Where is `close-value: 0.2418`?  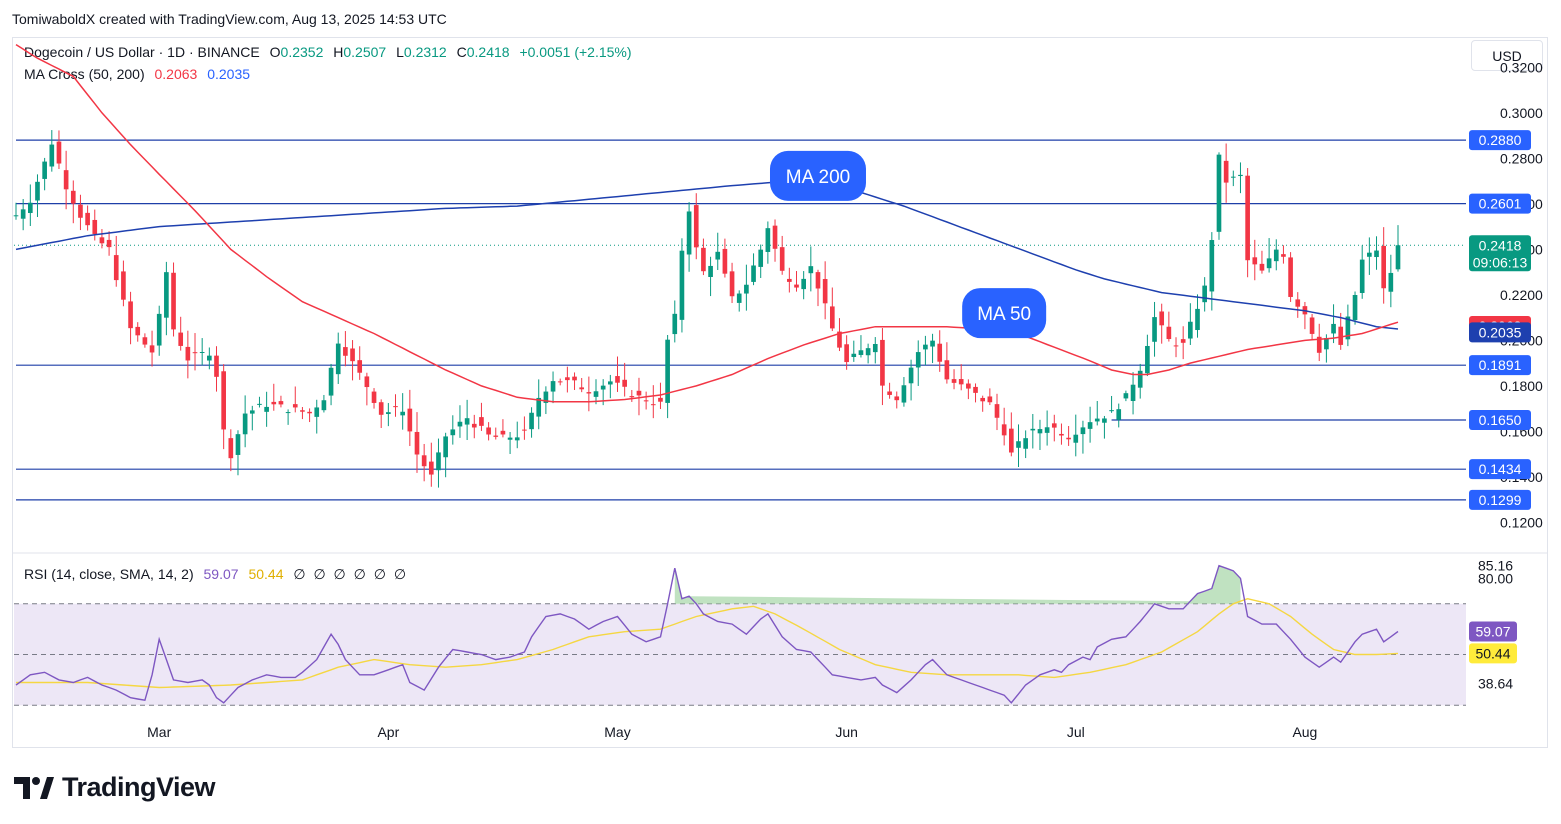
close-value: 0.2418 is located at coordinates (488, 52).